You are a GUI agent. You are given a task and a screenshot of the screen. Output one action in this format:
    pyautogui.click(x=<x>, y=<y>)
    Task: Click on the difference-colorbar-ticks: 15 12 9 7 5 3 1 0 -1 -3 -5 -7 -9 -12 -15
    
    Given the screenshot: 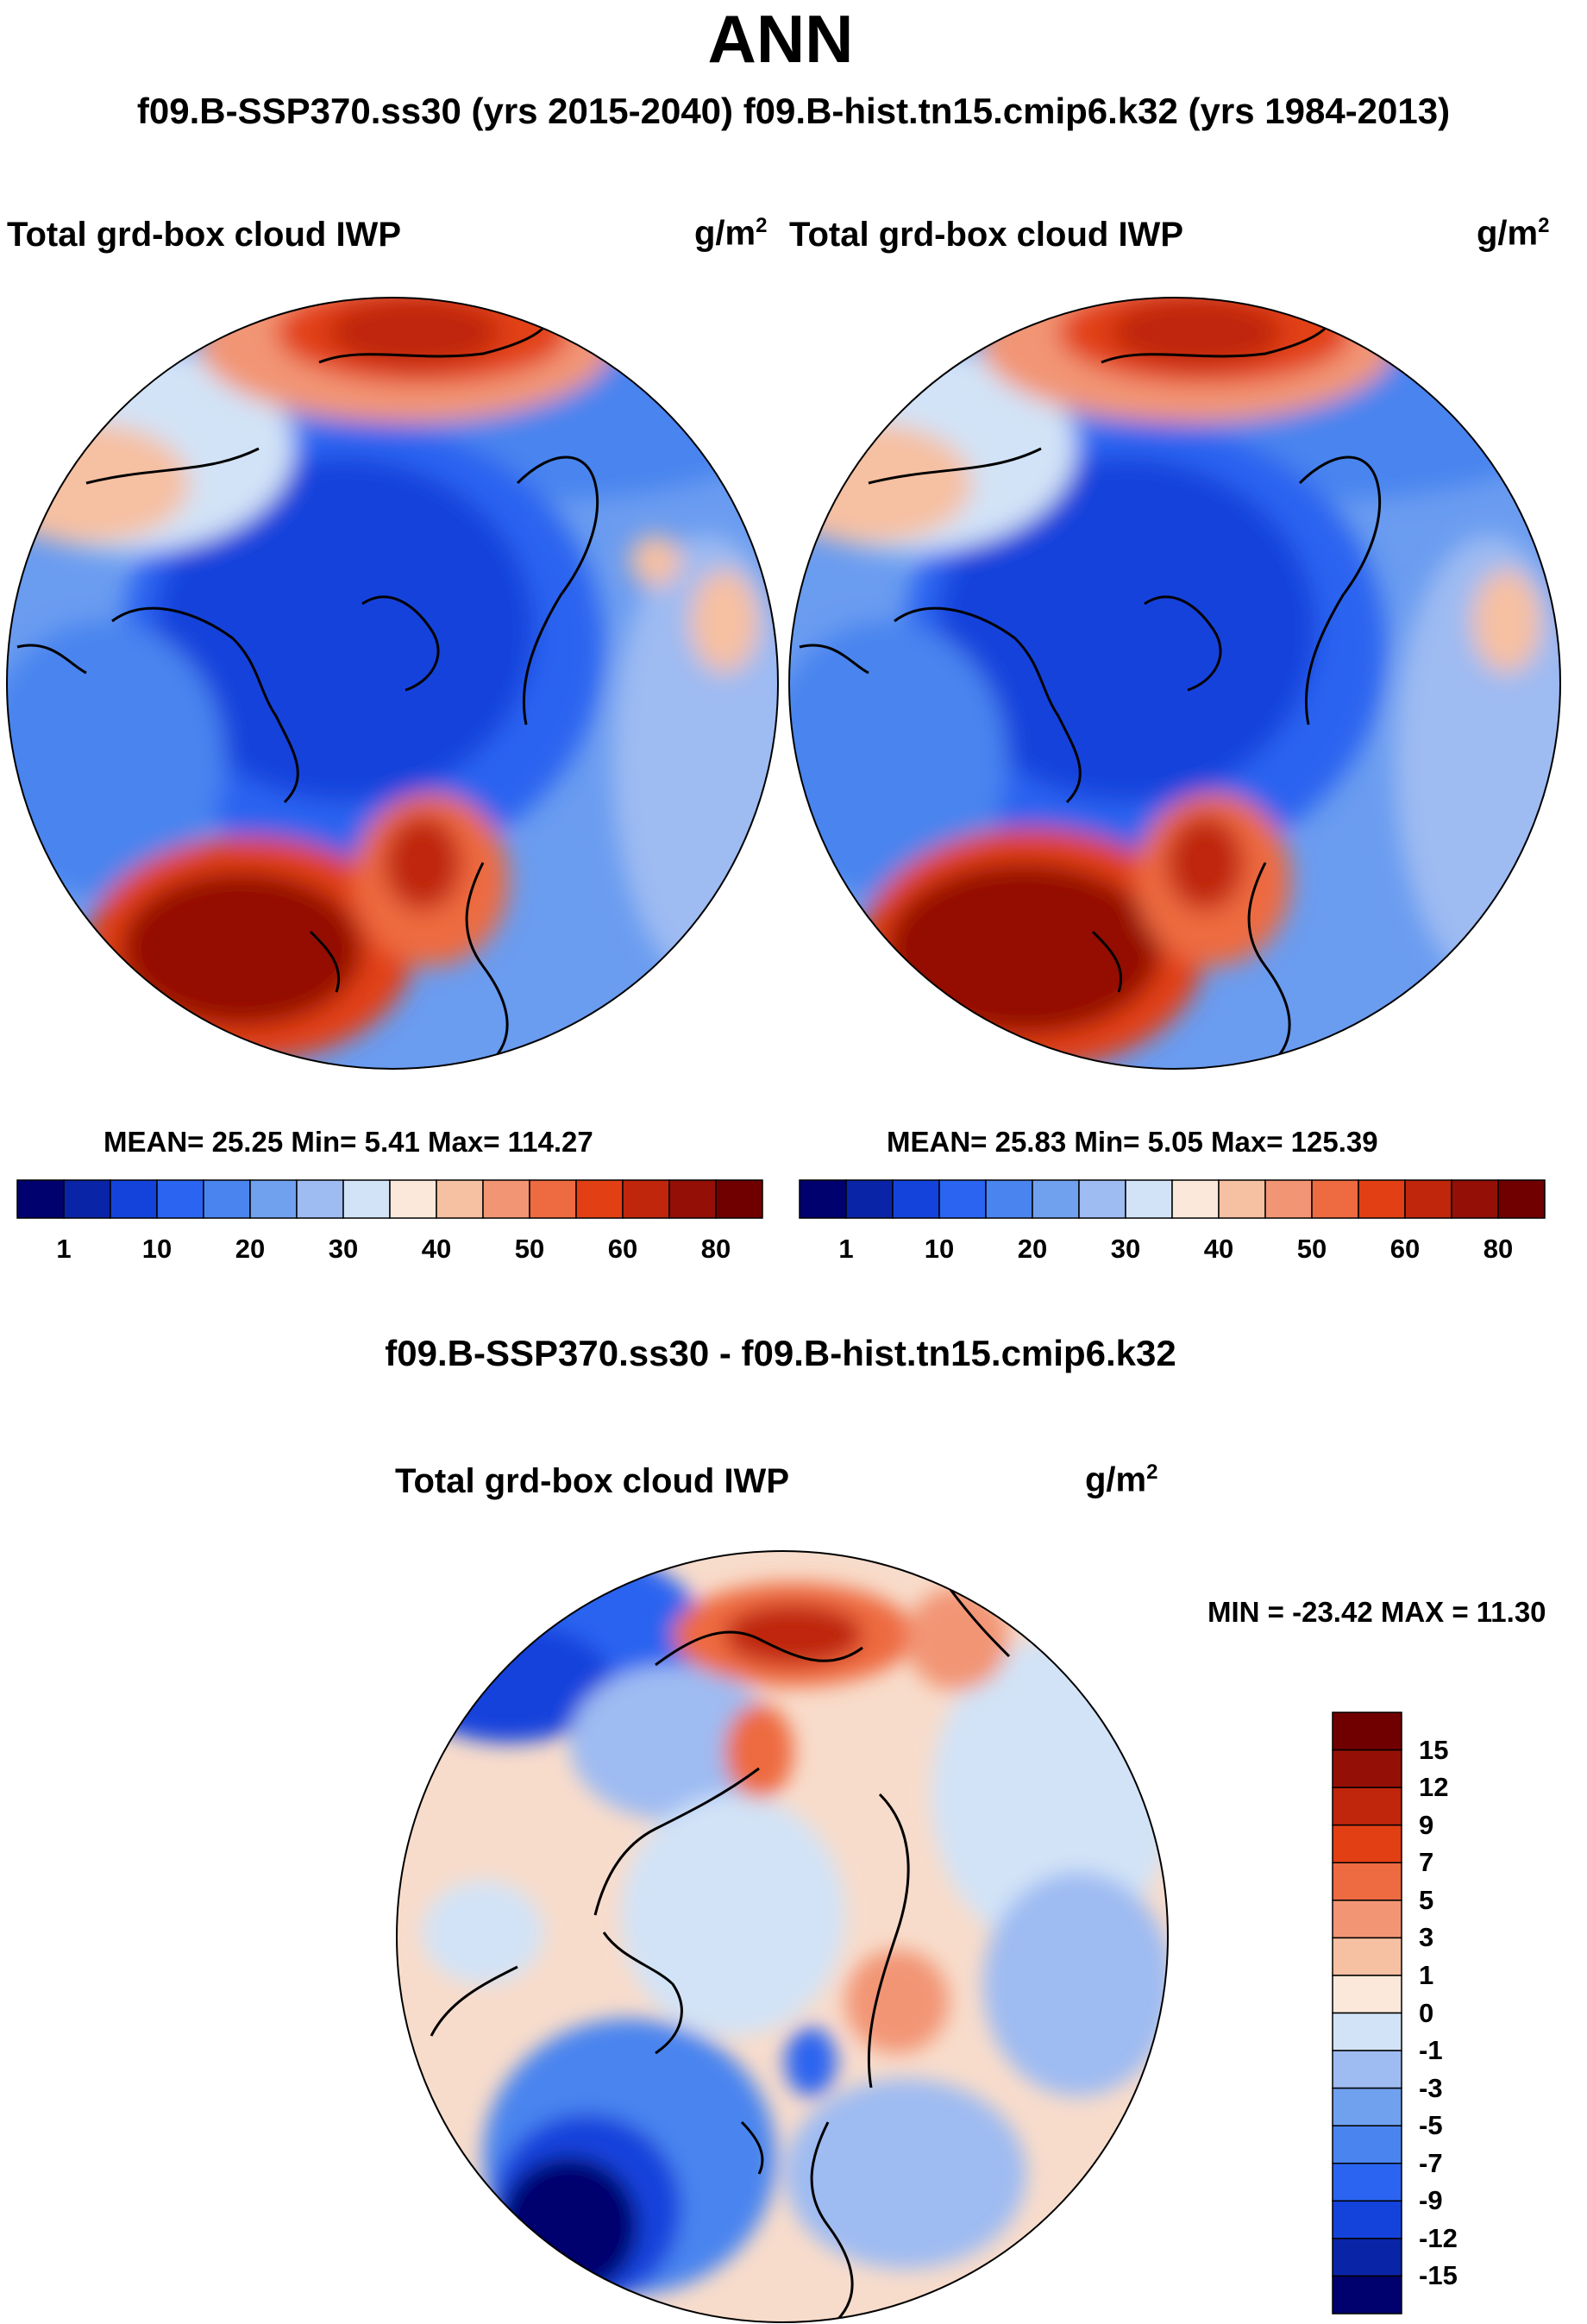 What is the action you would take?
    pyautogui.click(x=1462, y=2013)
    